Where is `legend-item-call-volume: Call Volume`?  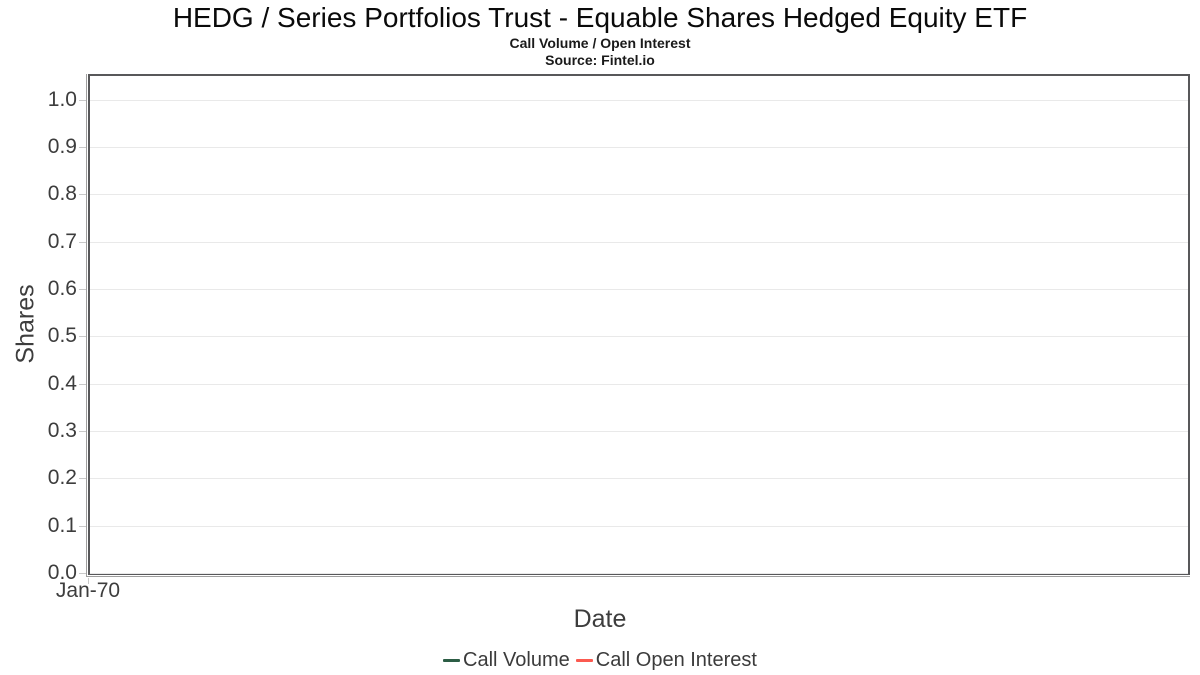 legend-item-call-volume: Call Volume is located at coordinates (506, 660).